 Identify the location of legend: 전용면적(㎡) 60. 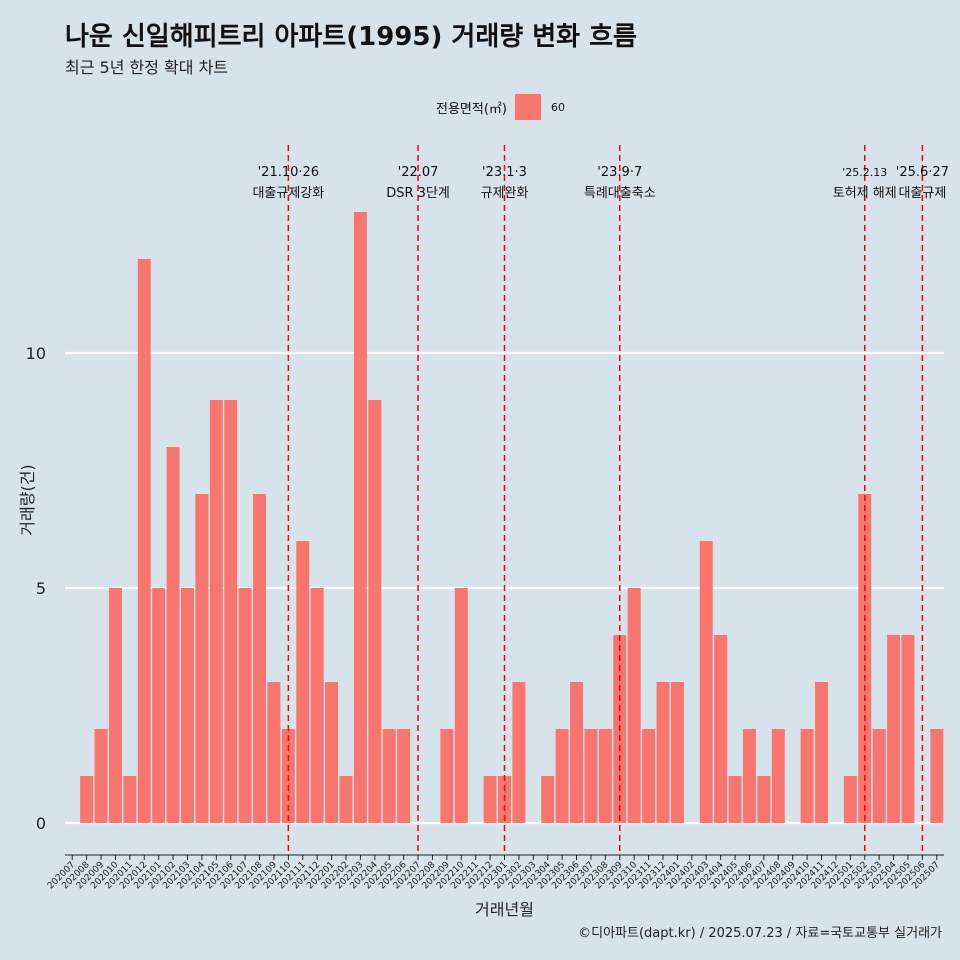
(500, 107).